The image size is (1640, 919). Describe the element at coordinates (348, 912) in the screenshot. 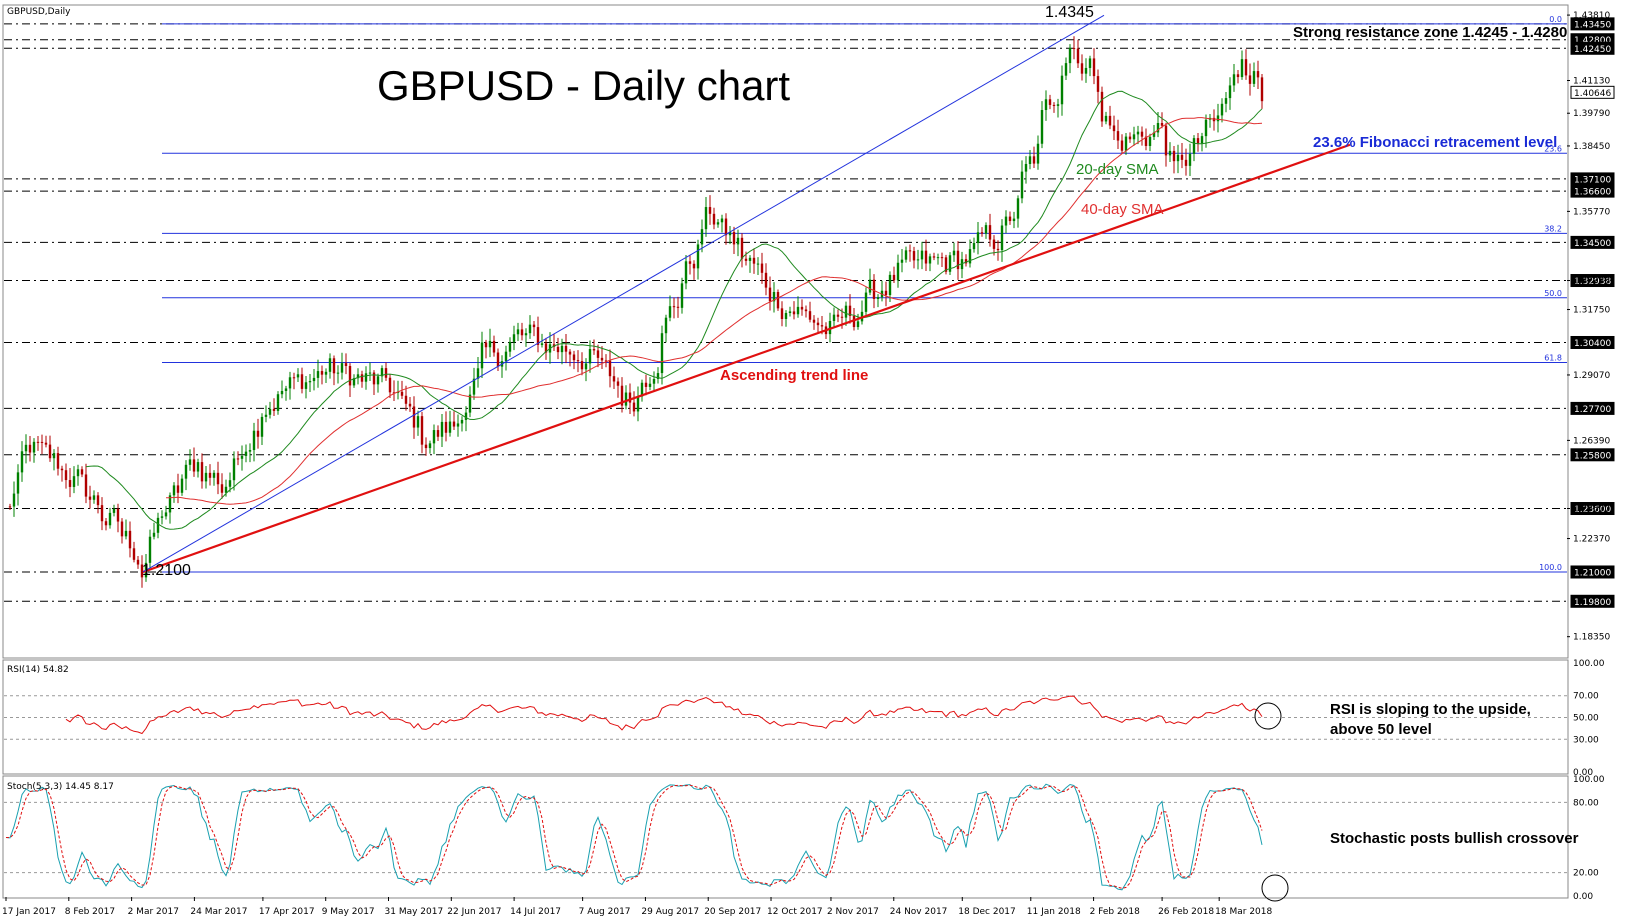

I see `time-tick-label: 9 May 2017` at that location.